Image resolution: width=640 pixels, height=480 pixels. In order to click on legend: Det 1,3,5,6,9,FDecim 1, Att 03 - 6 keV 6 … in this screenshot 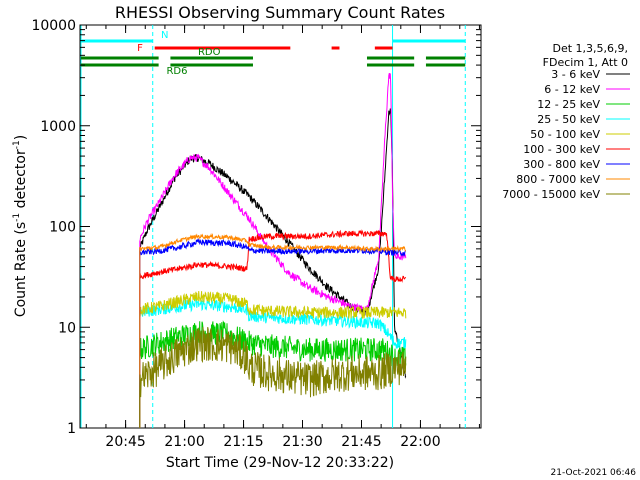, I will do `click(566, 121)`.